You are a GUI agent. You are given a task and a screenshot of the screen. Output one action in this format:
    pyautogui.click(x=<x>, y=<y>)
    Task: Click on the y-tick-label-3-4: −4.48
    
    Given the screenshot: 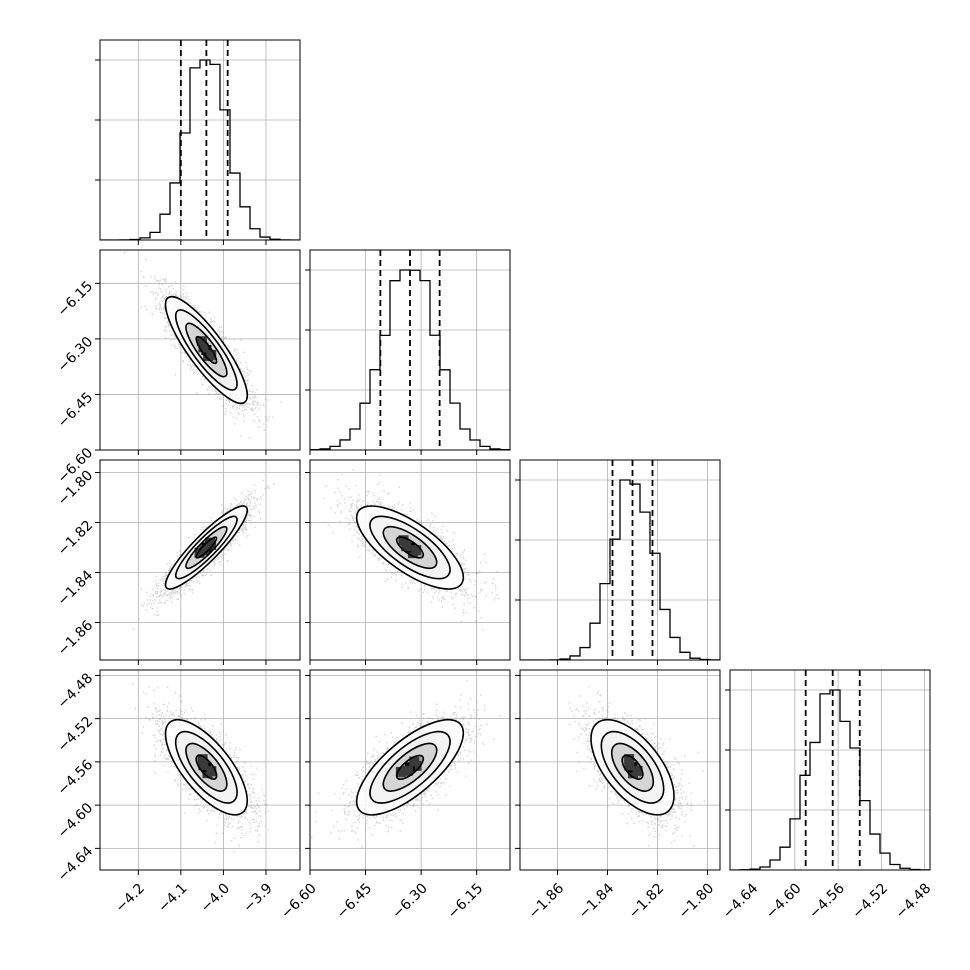 What is the action you would take?
    pyautogui.click(x=76, y=691)
    